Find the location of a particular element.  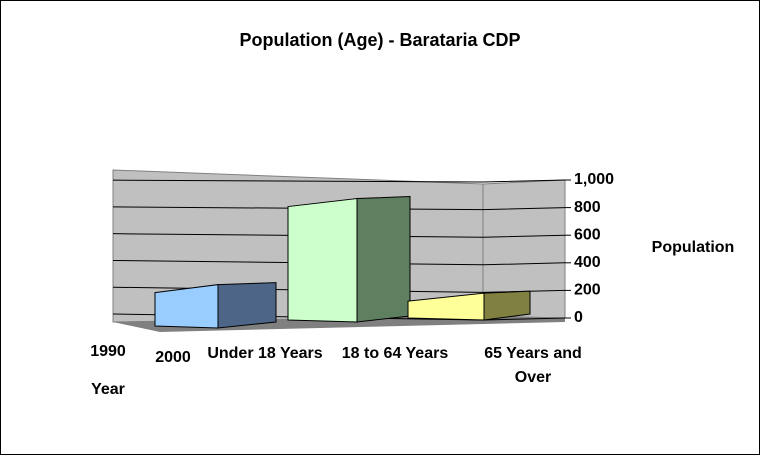

x-tick-label: Under 18 Years is located at coordinates (265, 353).